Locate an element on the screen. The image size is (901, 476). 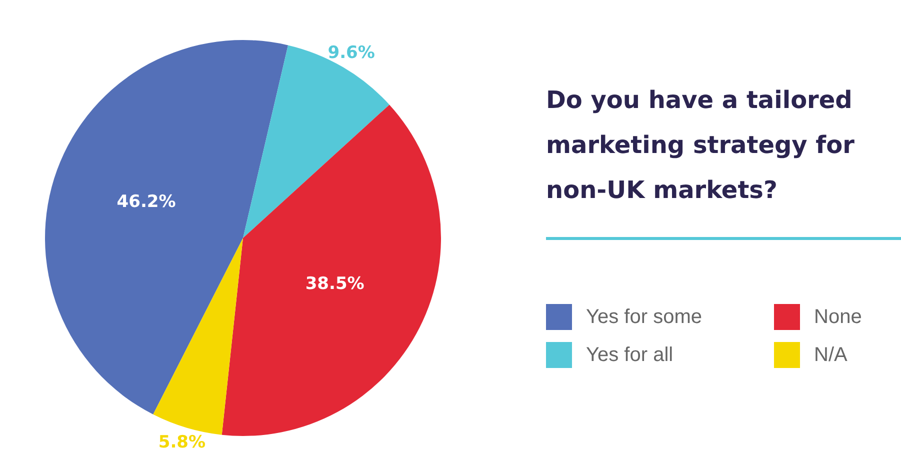
data-label: 38.5% is located at coordinates (334, 284).